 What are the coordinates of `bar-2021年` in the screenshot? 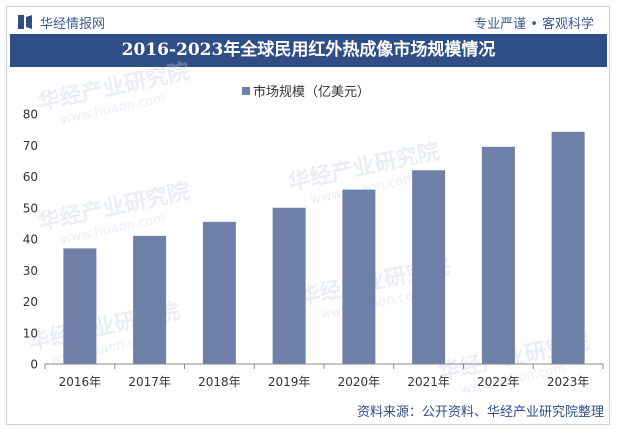 It's located at (429, 267).